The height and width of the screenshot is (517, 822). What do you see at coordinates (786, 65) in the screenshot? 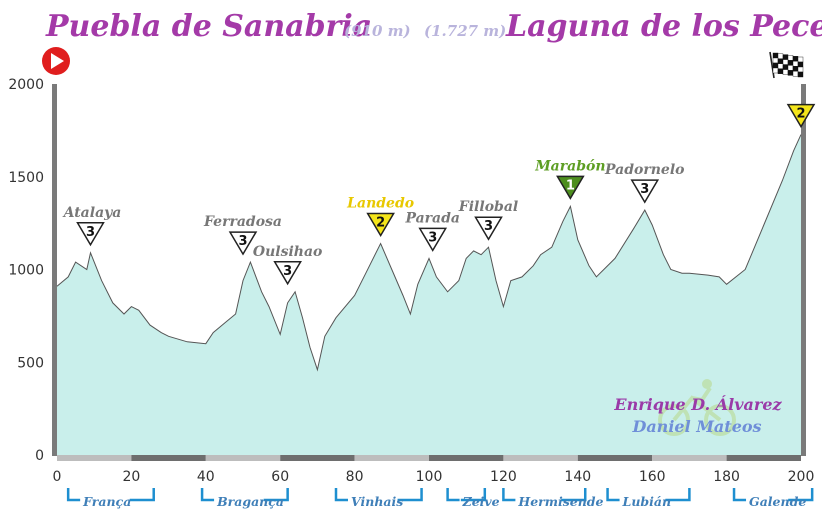
I see `checkered-flag-icon` at bounding box center [786, 65].